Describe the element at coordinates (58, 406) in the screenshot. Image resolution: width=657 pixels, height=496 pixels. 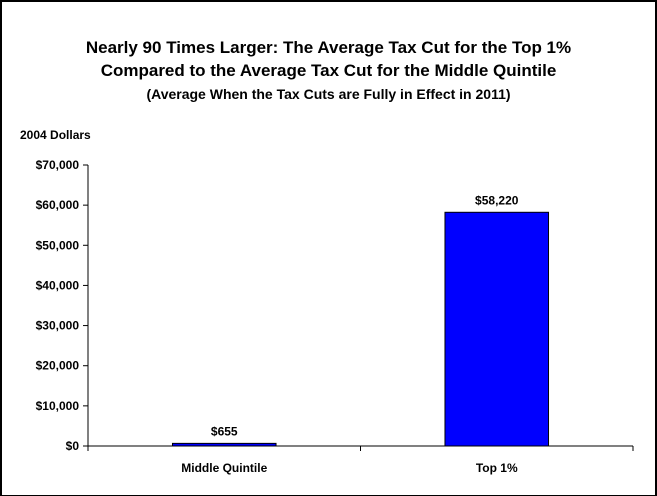
I see `y-tick-label: $10,000` at that location.